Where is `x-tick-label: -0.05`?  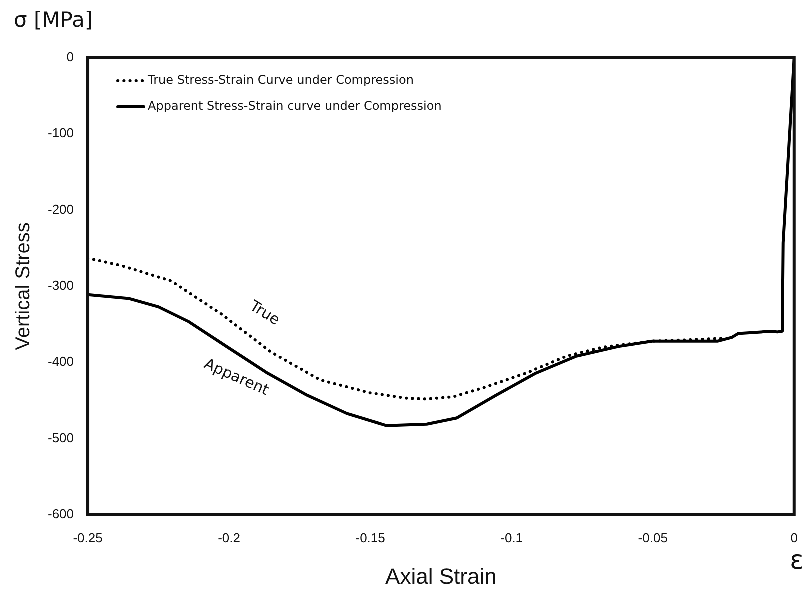 x-tick-label: -0.05 is located at coordinates (653, 538).